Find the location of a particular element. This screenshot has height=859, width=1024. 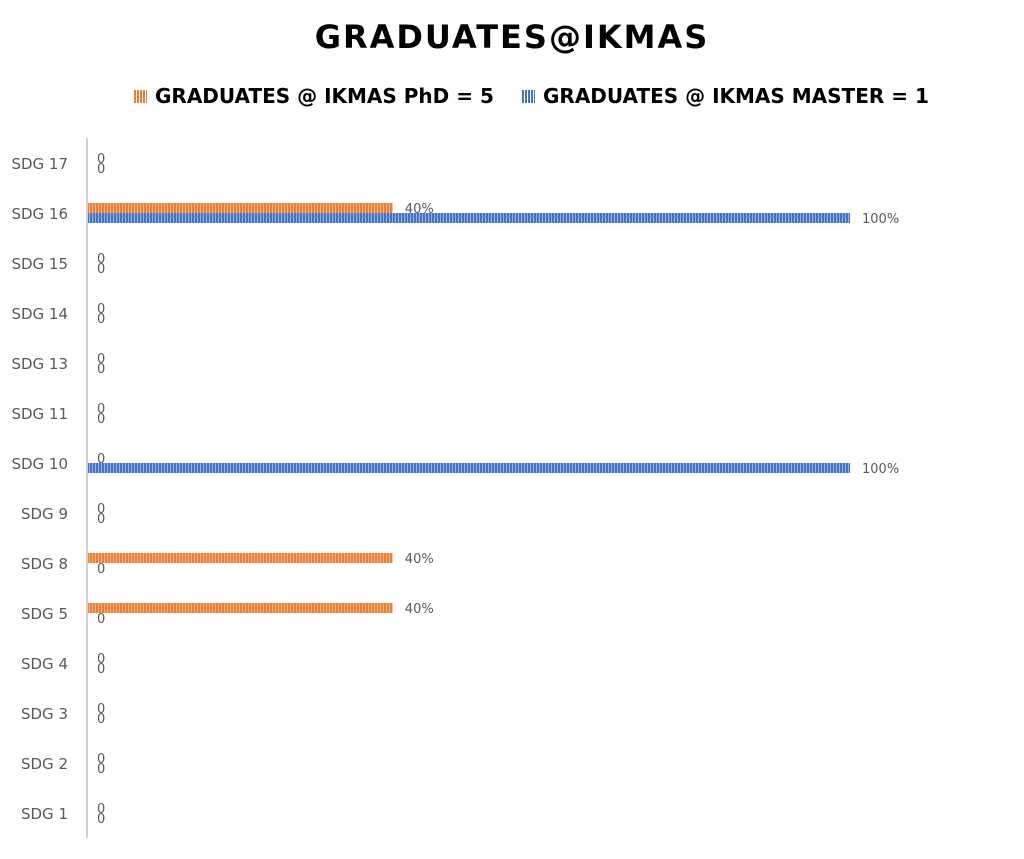

chart-title: GRADUATES@IKMAS is located at coordinates (512, 37).